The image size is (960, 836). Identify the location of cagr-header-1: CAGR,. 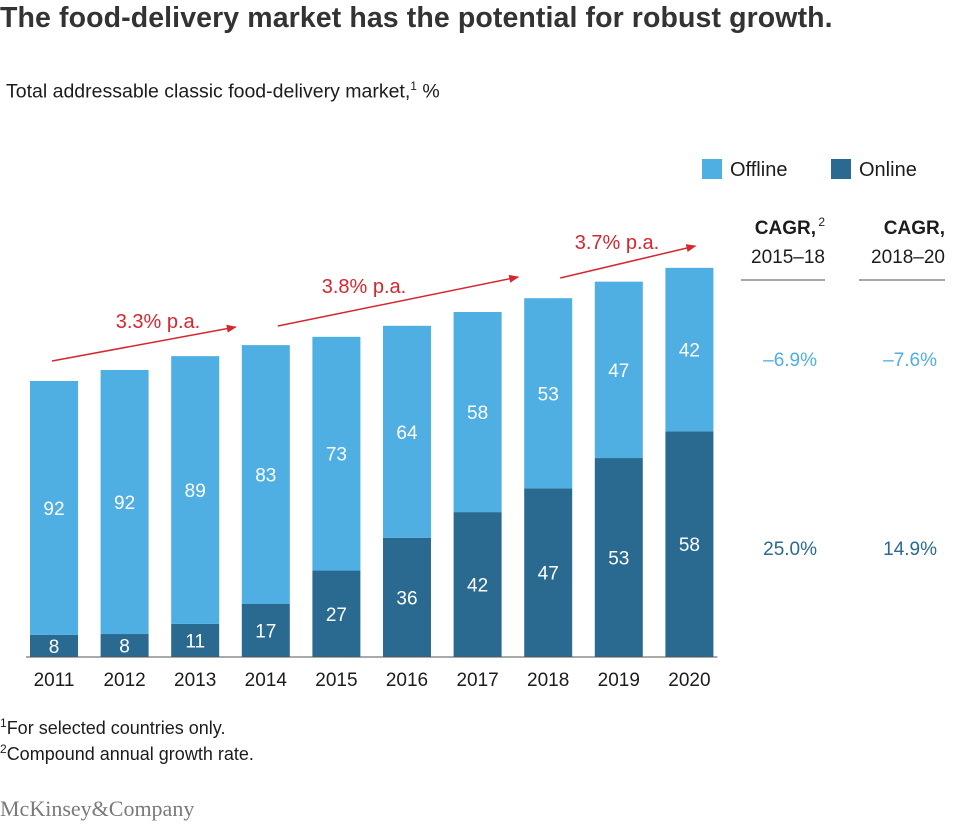
(785, 228).